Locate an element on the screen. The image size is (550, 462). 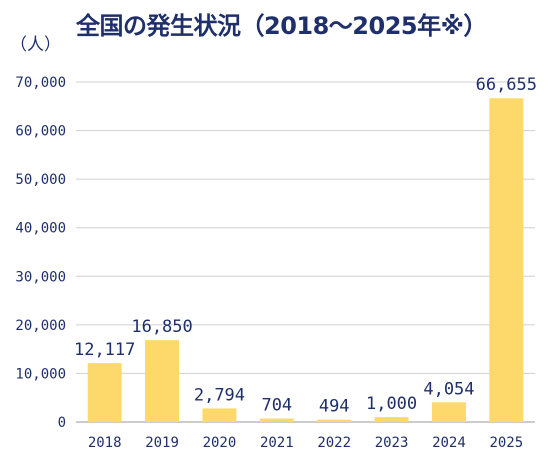
bar-value-label: 2,794 is located at coordinates (219, 395).